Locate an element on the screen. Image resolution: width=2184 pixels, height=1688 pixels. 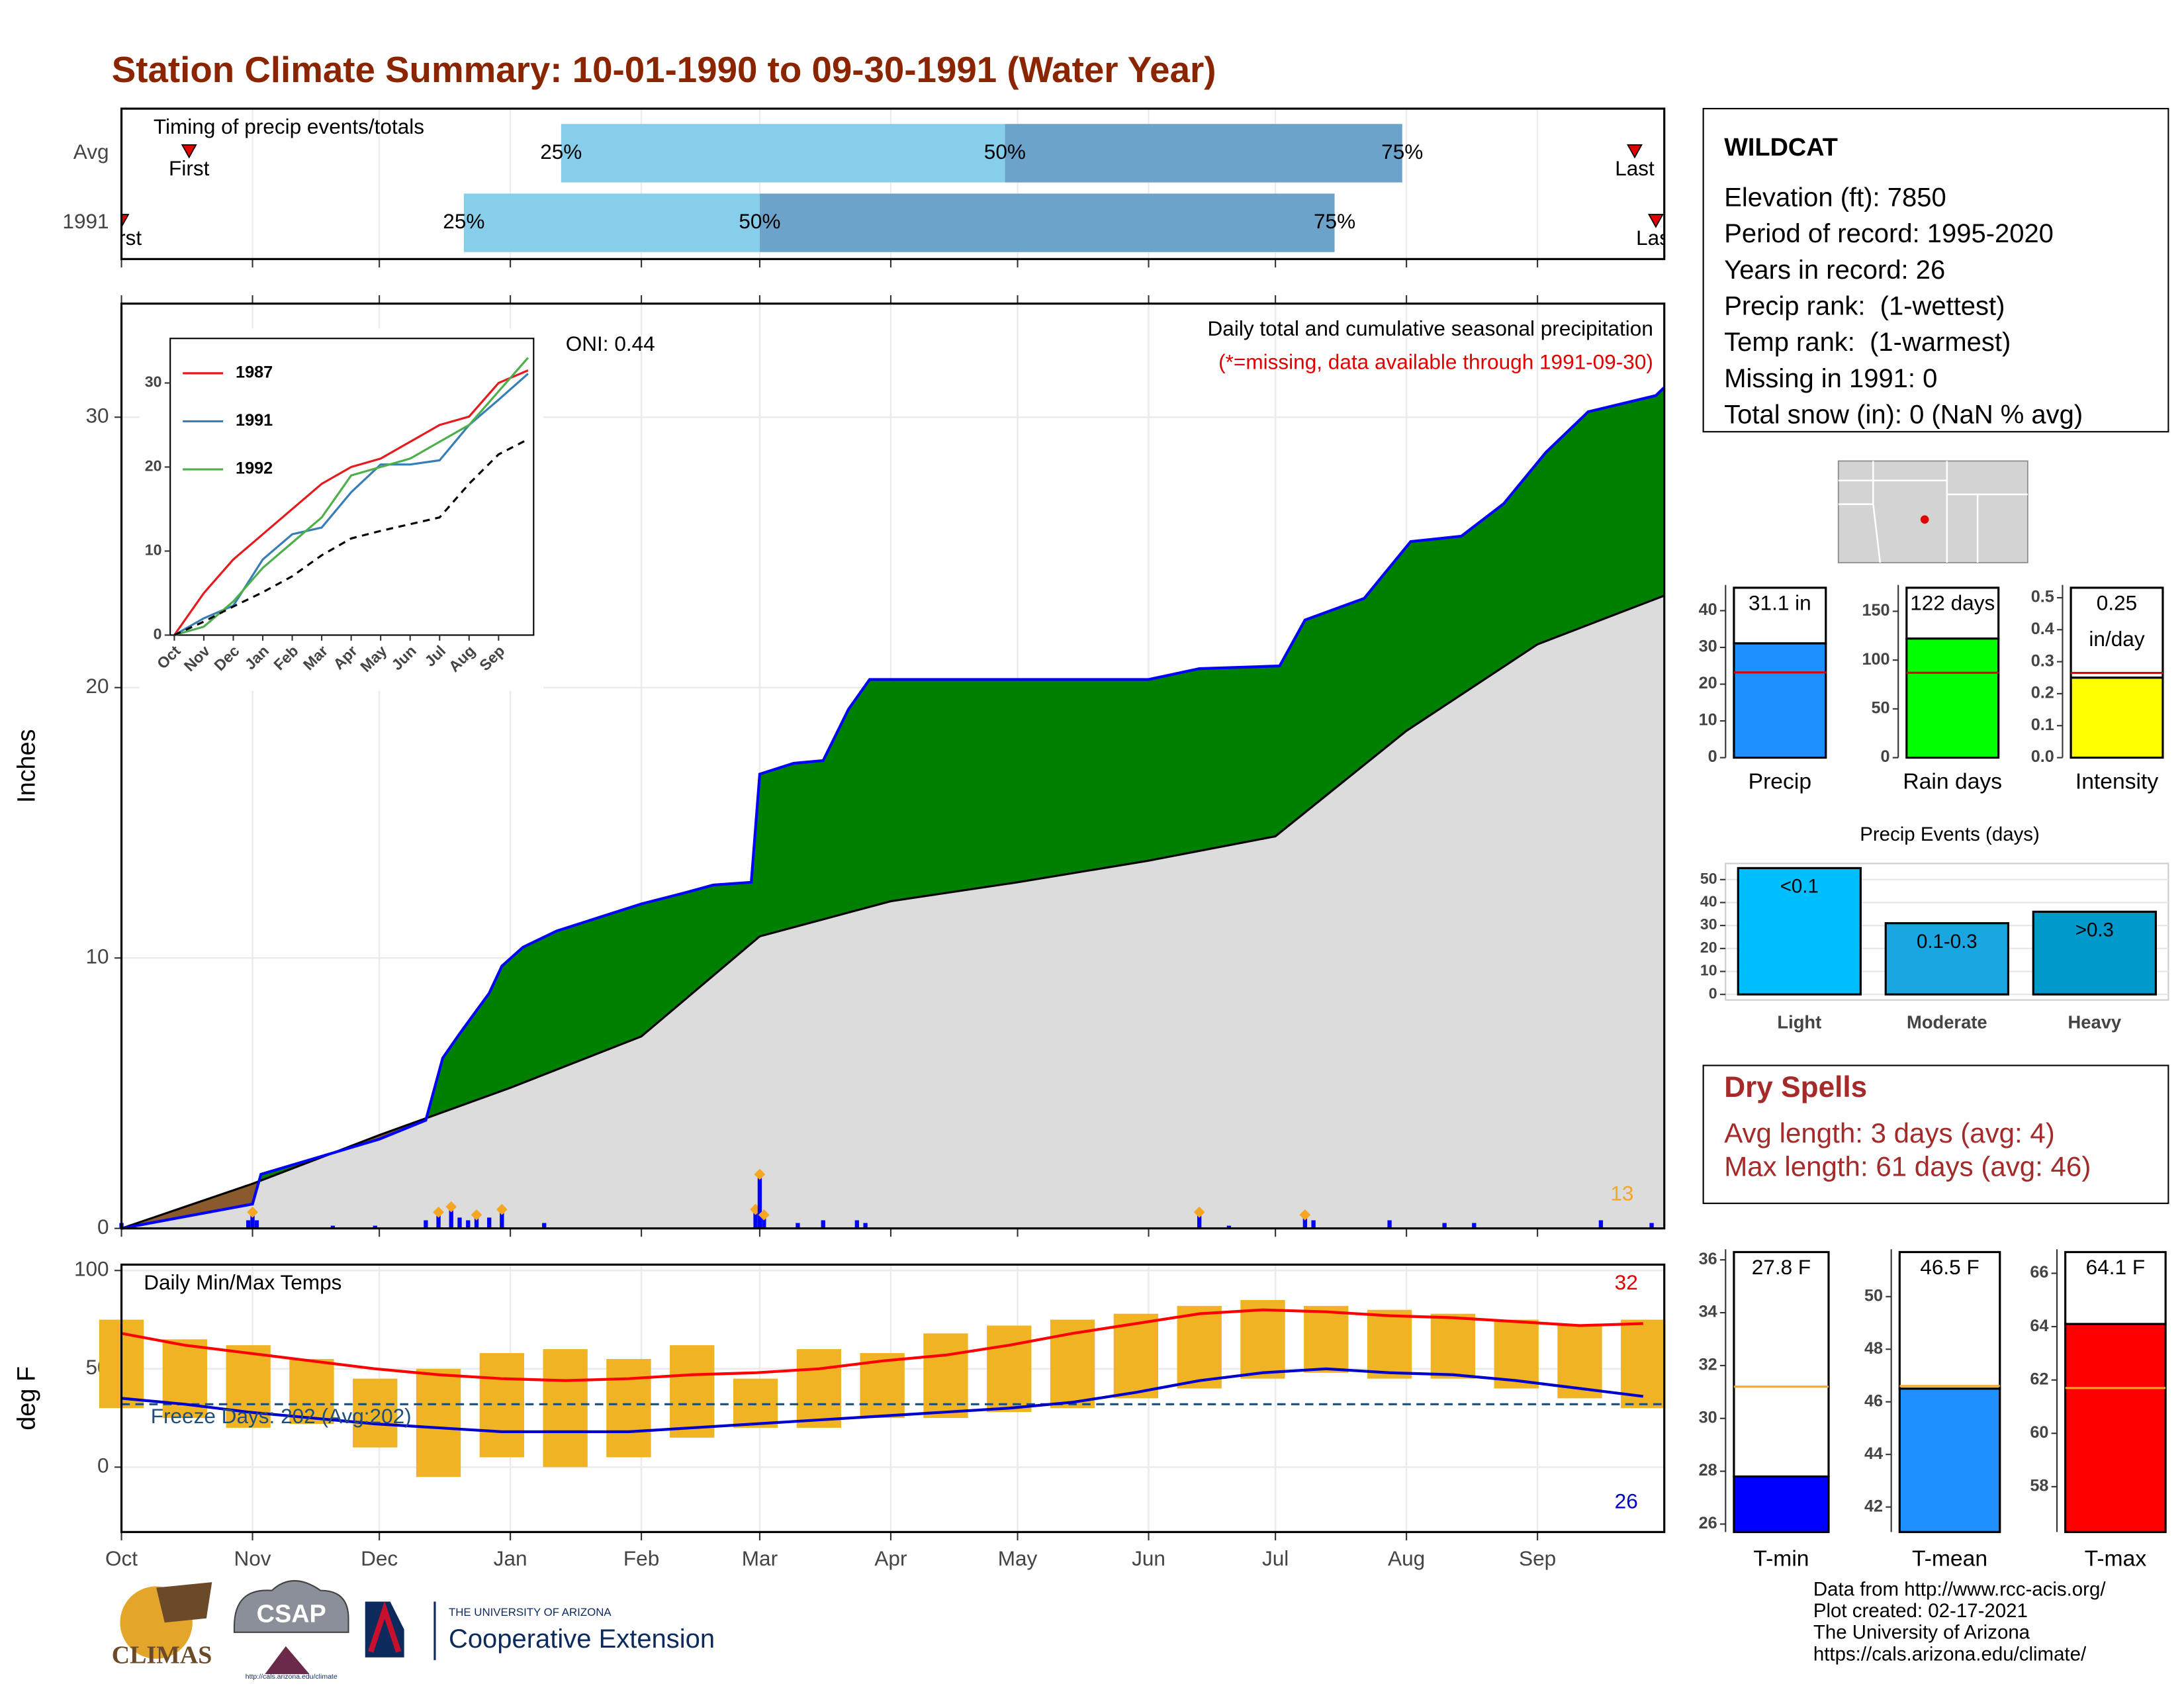
footer-line: Data from http://www.rcc-acis.org/ is located at coordinates (1959, 1590).